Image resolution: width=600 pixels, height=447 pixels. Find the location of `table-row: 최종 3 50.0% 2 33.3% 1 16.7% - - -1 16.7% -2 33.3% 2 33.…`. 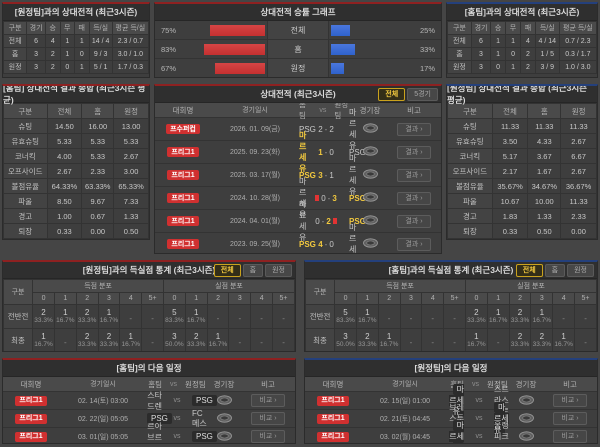

table-row: 최종 3 50.0% 2 33.3% 1 16.7% - - -1 16.7% -2 33.3% 2 33.… is located at coordinates (451, 339).